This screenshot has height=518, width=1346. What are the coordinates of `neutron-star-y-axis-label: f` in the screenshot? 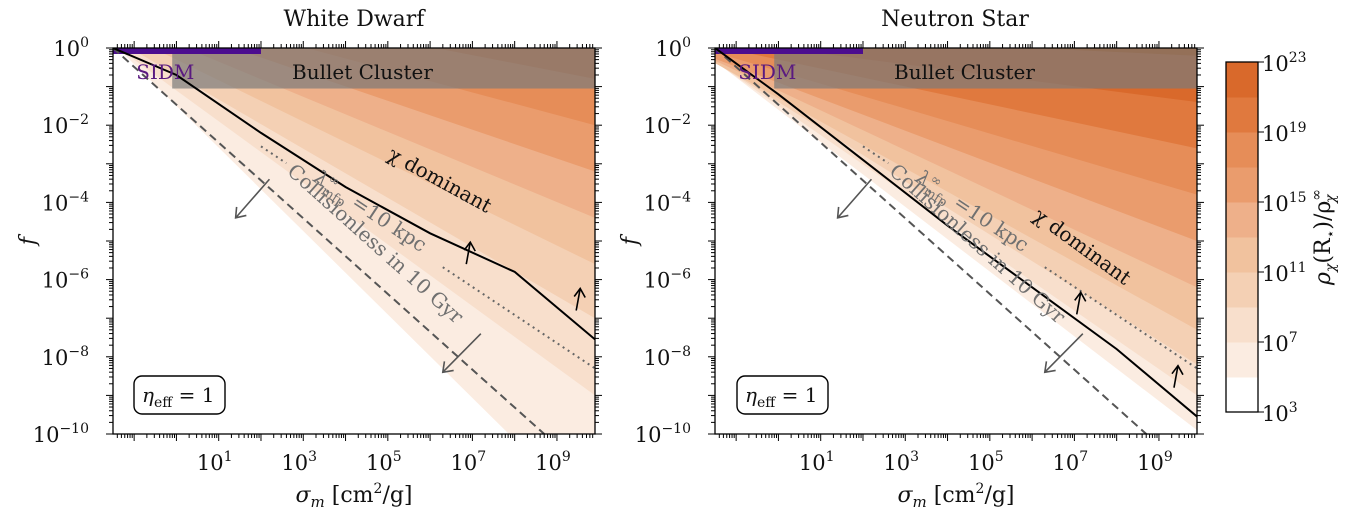 It's located at (630, 240).